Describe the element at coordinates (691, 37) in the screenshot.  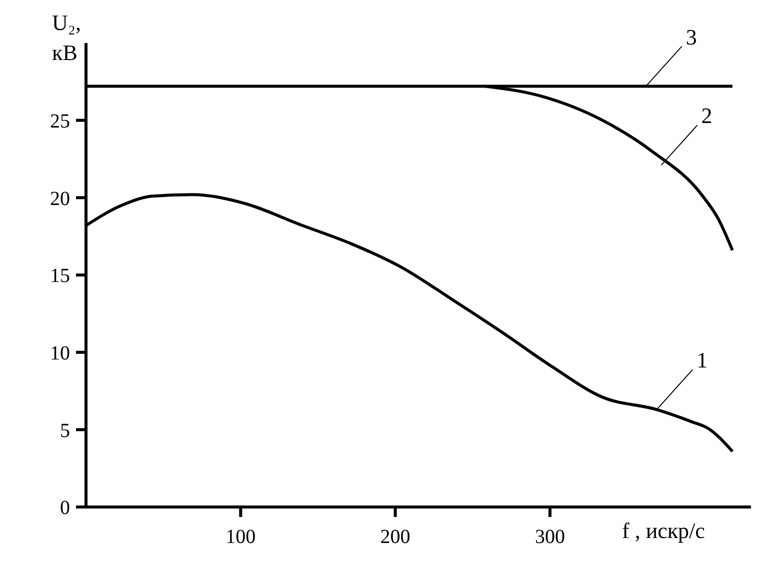
I see `annotation: 3` at that location.